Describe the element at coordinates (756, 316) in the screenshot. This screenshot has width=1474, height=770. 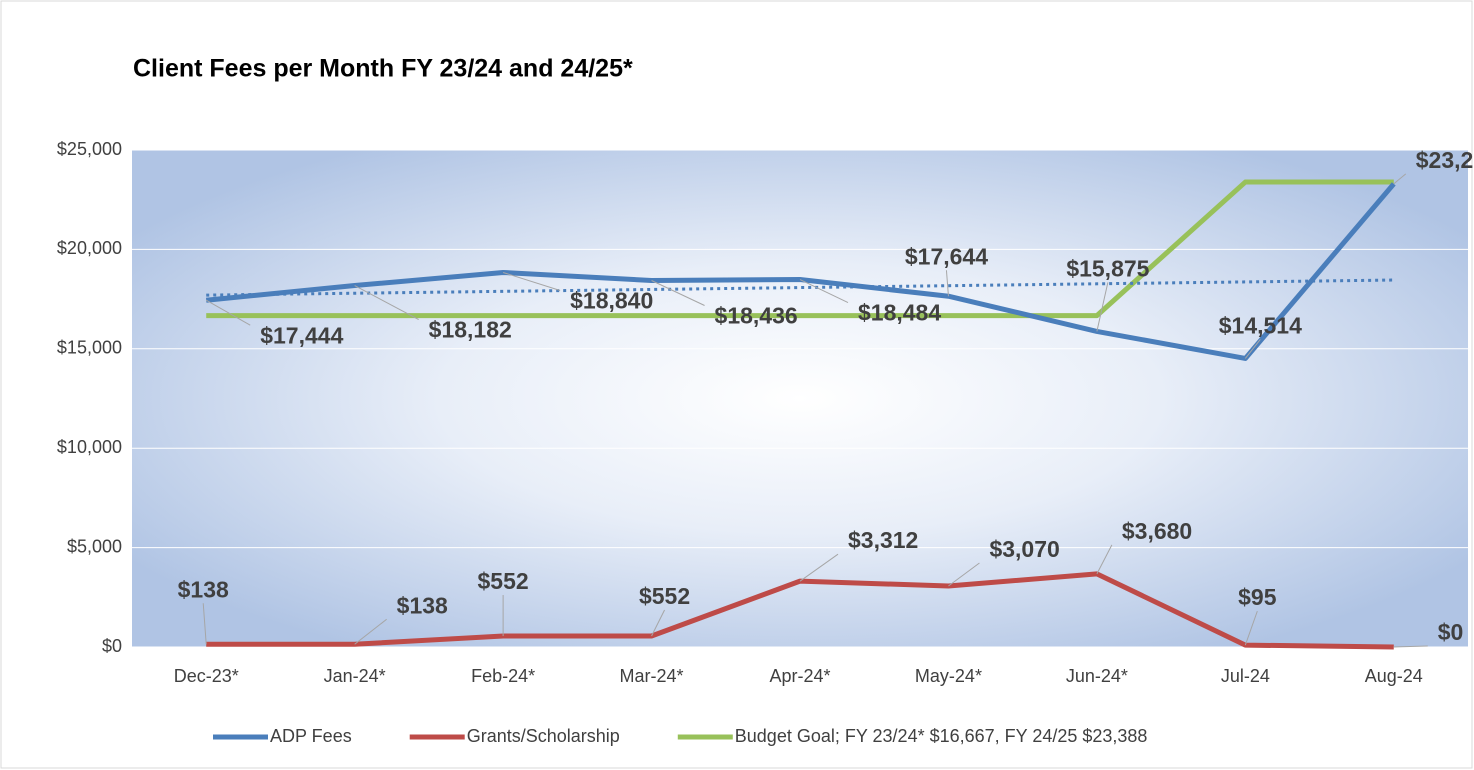
I see `data-label: $18,436` at that location.